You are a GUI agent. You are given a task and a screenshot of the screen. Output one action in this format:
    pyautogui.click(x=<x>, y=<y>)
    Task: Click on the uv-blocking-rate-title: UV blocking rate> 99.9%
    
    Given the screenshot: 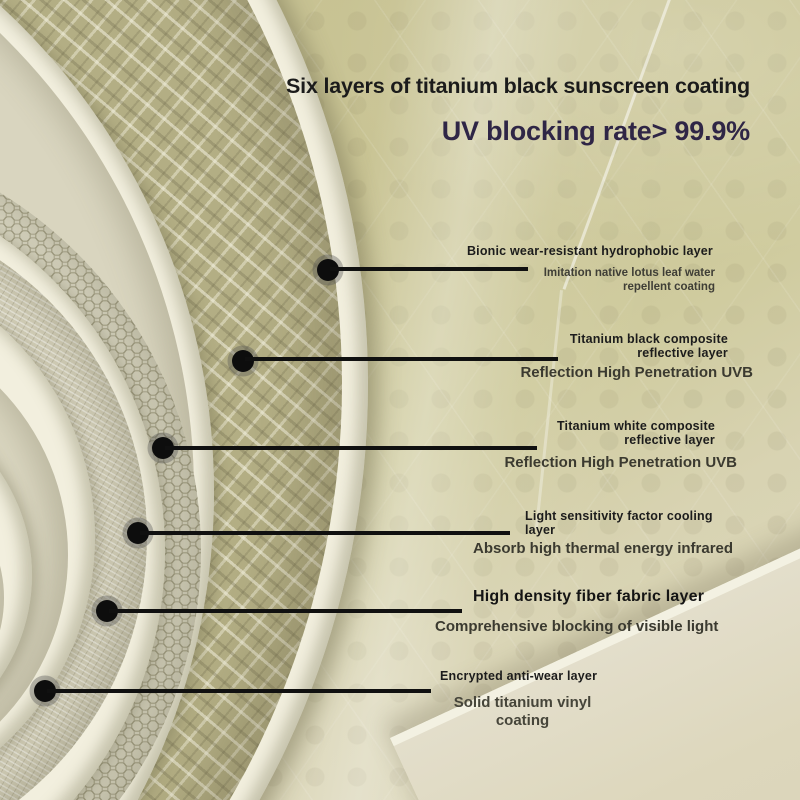 What is the action you would take?
    pyautogui.click(x=595, y=131)
    